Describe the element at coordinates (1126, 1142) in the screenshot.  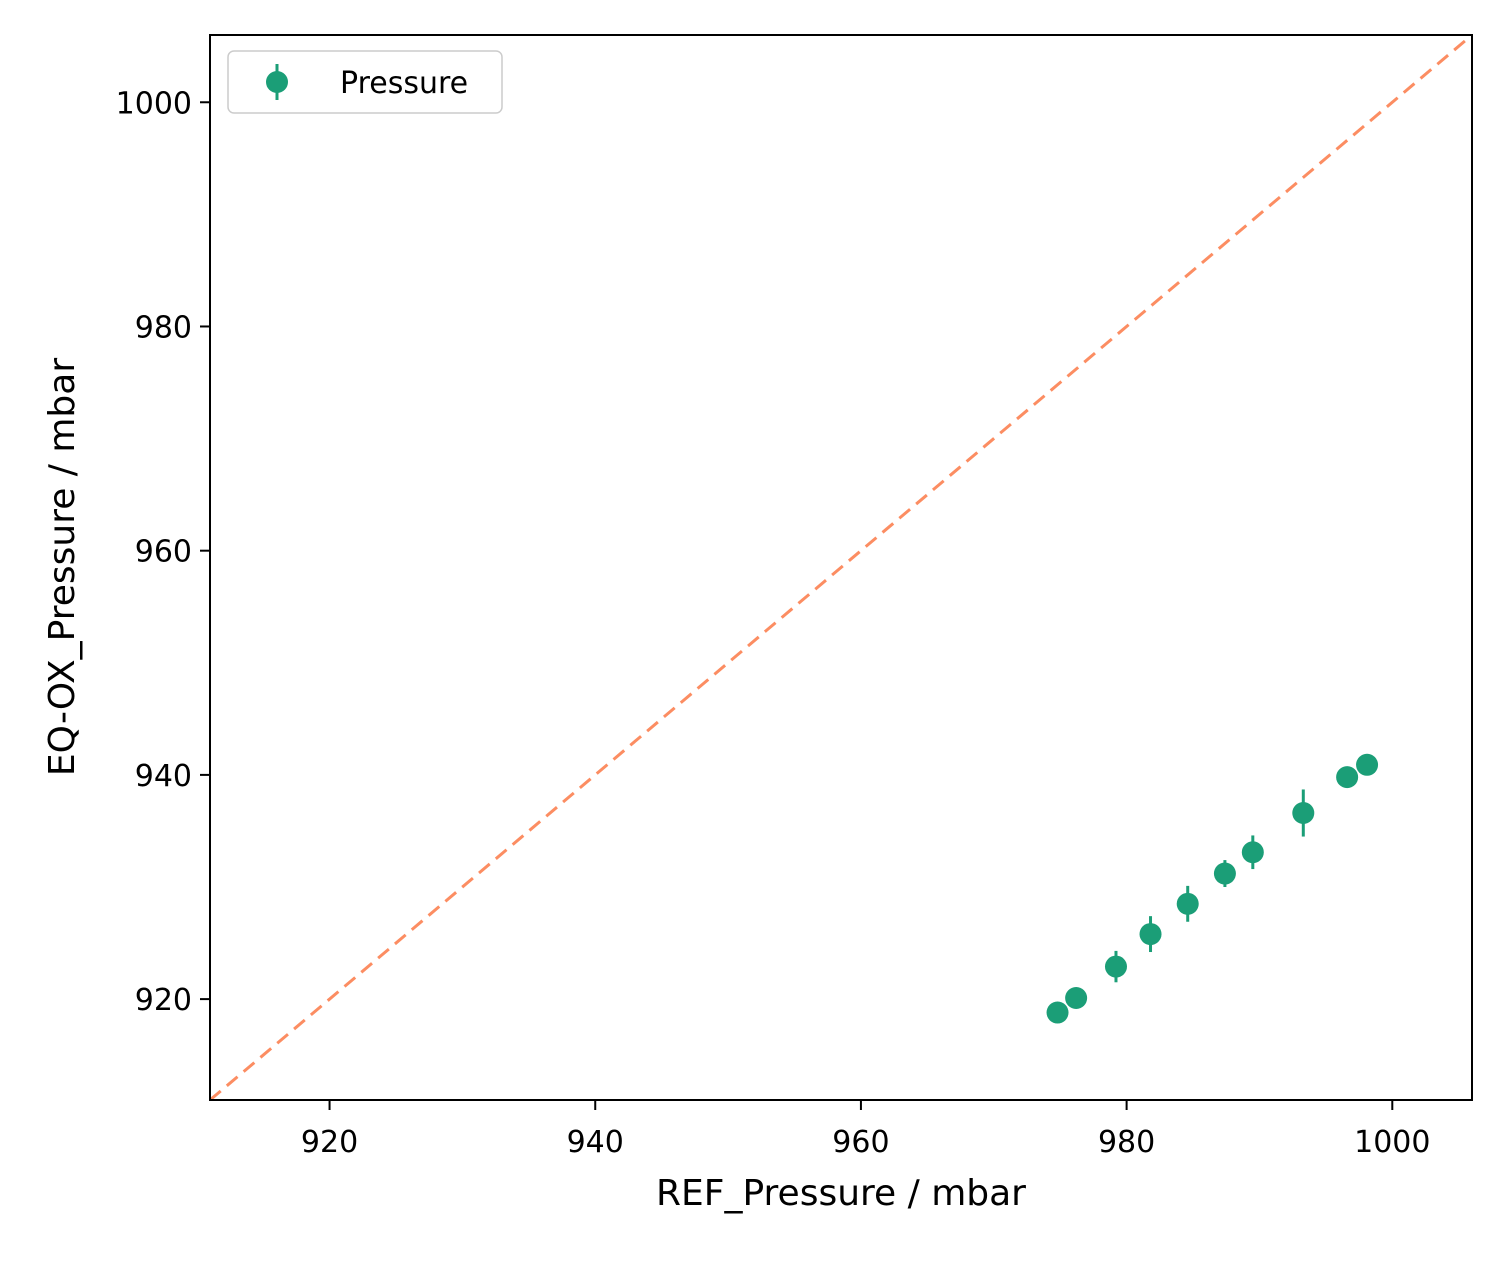
I see `x-tick-label: 980` at that location.